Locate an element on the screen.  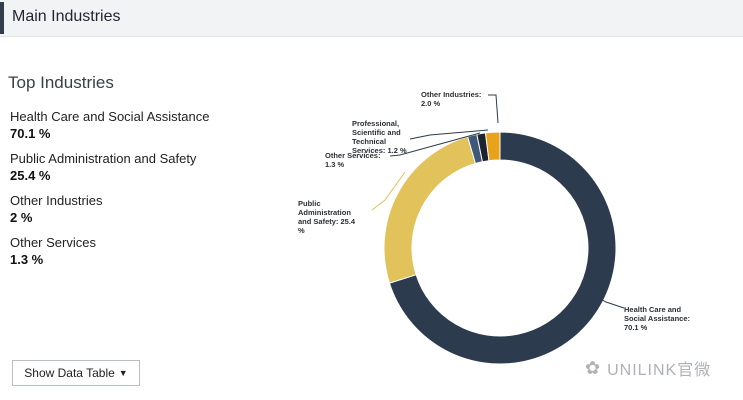
industry-value: 1.3 % is located at coordinates (27, 259).